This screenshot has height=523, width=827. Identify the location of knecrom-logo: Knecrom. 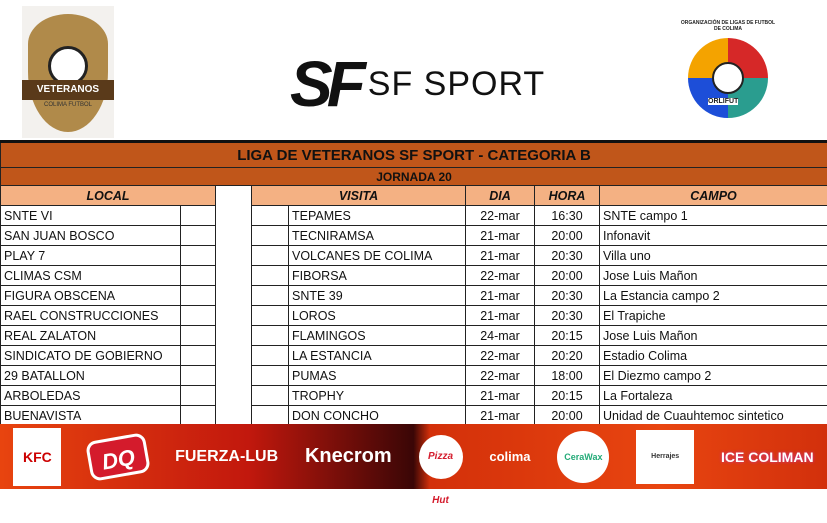
(348, 456).